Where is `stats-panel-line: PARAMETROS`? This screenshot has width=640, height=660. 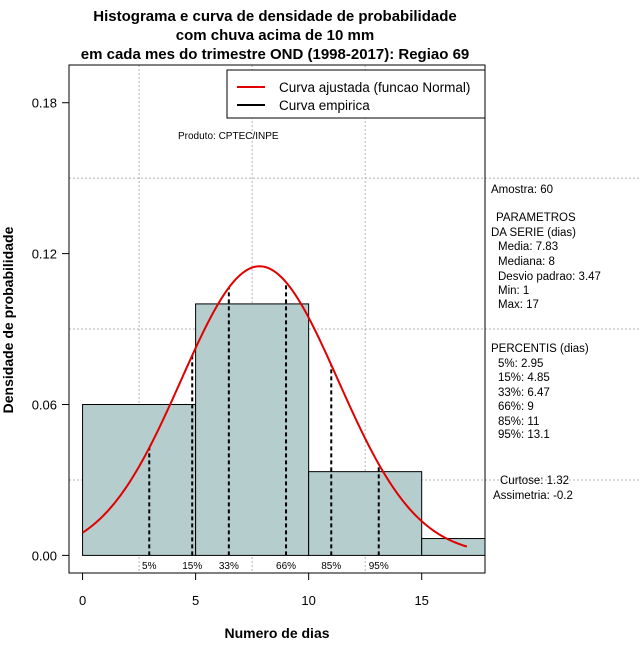 stats-panel-line: PARAMETROS is located at coordinates (536, 218).